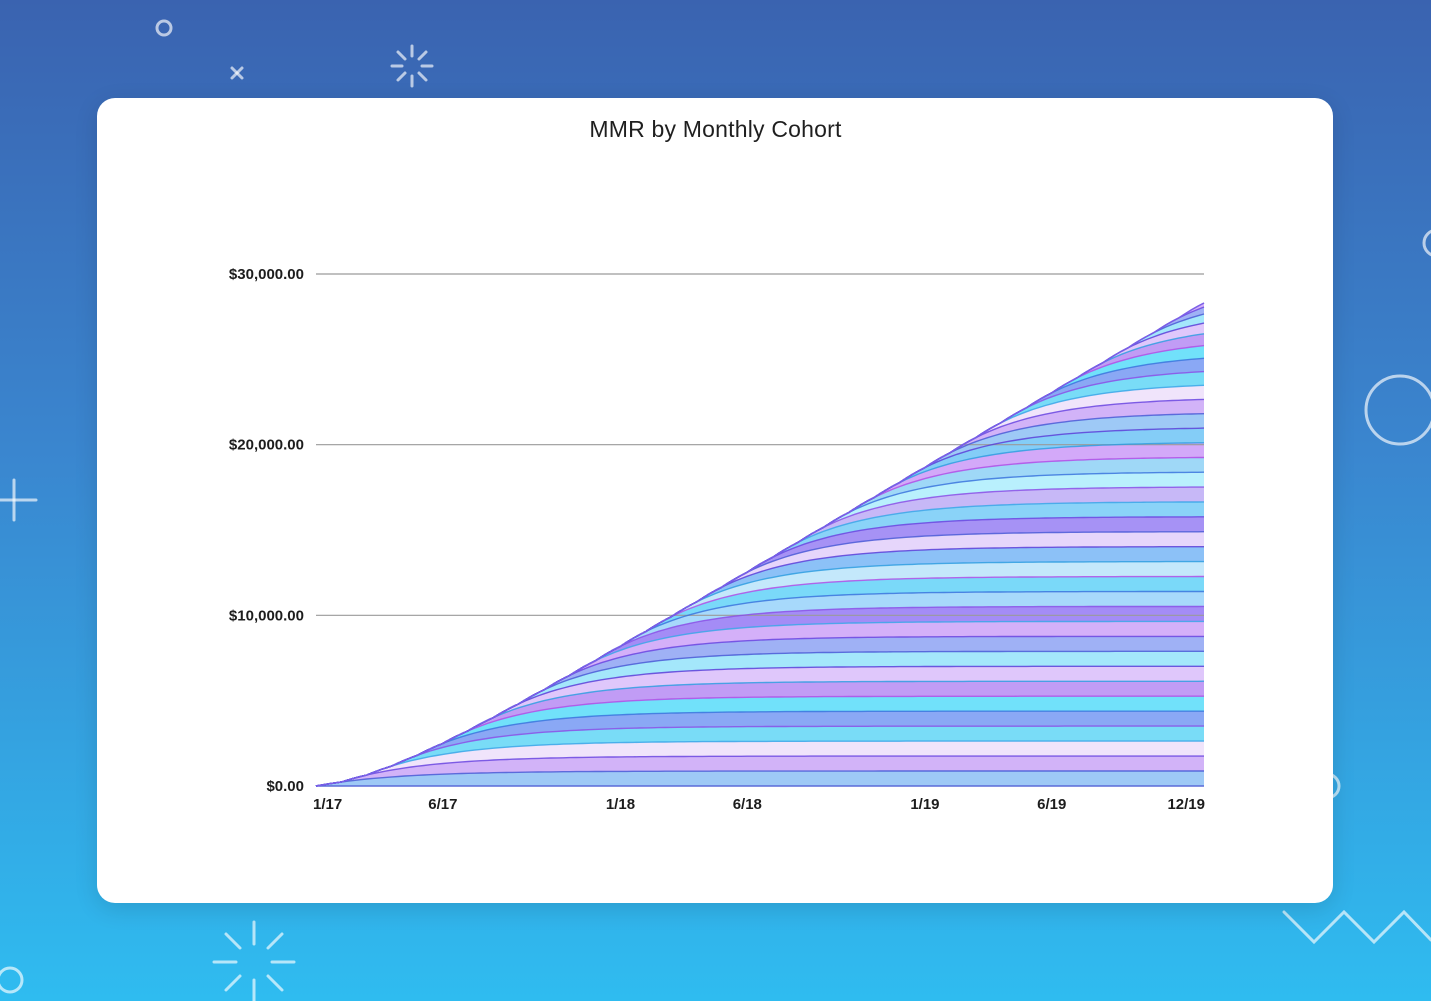 This screenshot has height=1001, width=1431. Describe the element at coordinates (442, 804) in the screenshot. I see `x-tick-label: 6/17` at that location.